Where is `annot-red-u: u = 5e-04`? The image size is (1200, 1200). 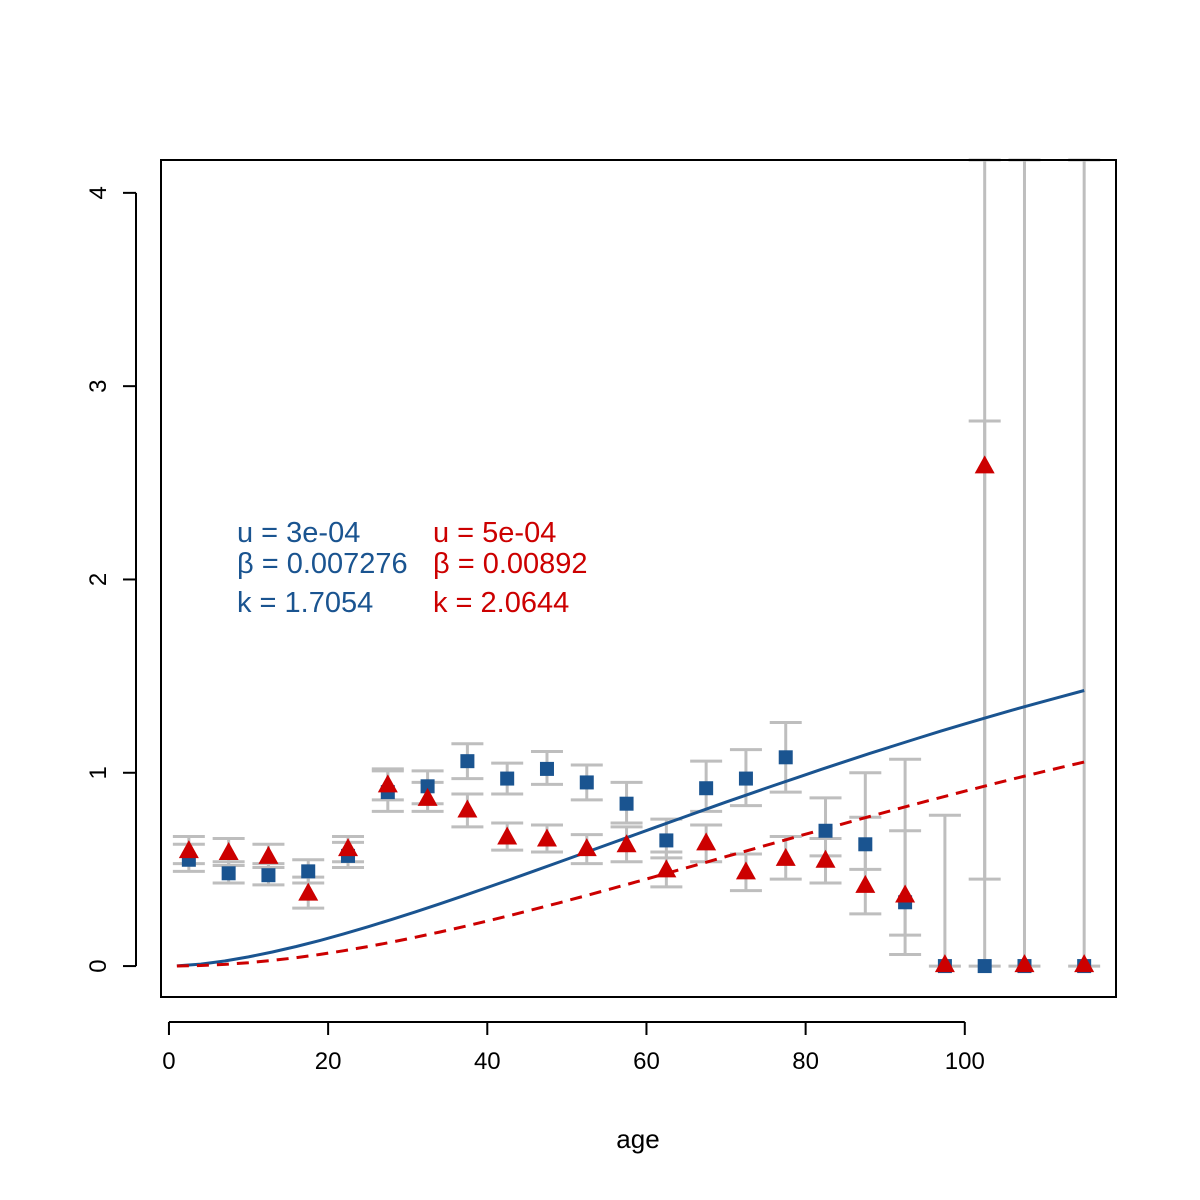
annot-red-u: u = 5e-04 is located at coordinates (494, 533).